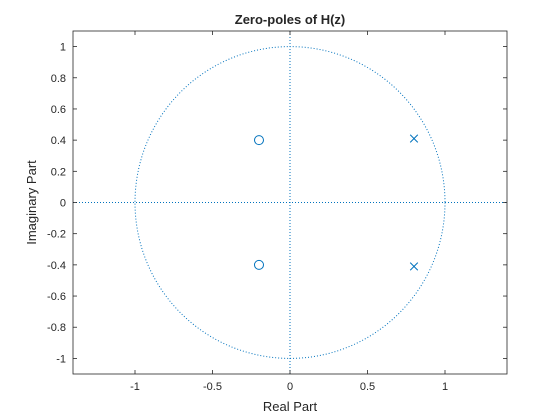 Image resolution: width=560 pixels, height=420 pixels. I want to click on y-axis-label: Imaginary Part, so click(31, 202).